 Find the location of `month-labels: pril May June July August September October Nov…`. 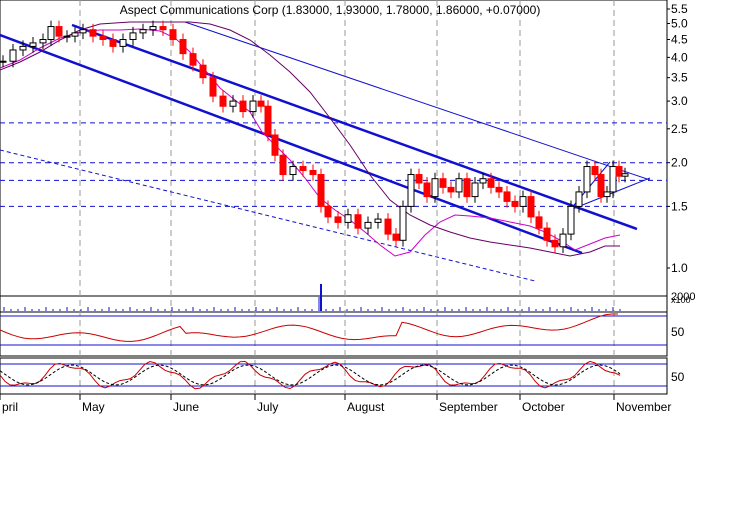

month-labels: pril May June July August September October Nov… is located at coordinates (335, 404).